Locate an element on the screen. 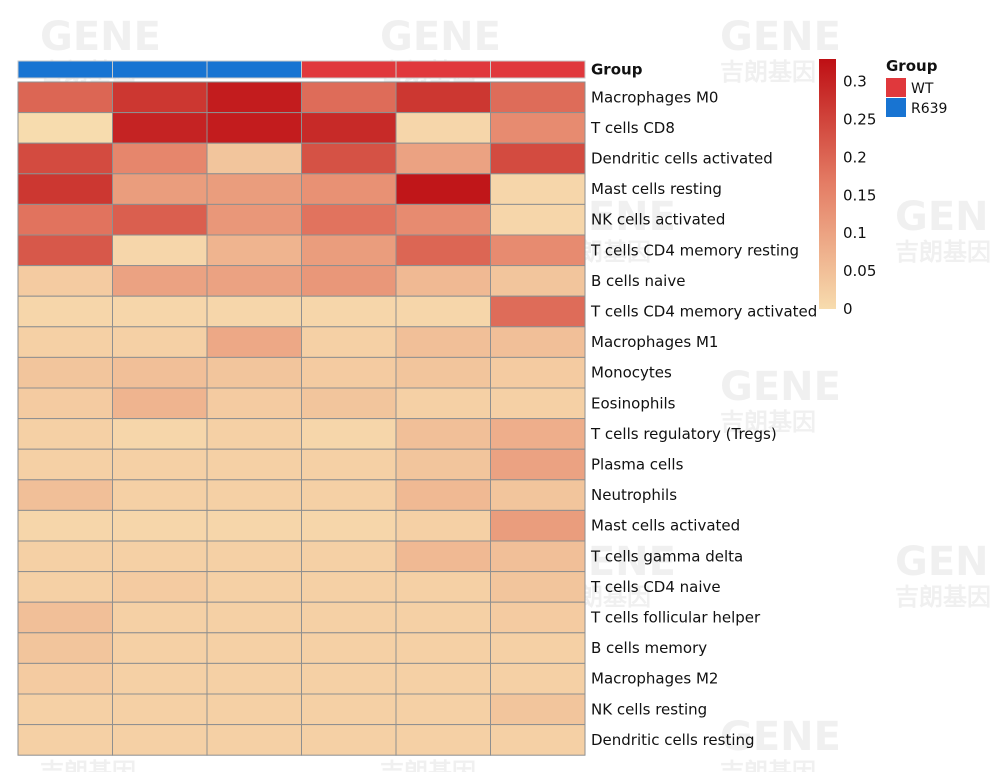 This screenshot has height=772, width=990. row-label: T cells CD4 memory activated is located at coordinates (703, 312).